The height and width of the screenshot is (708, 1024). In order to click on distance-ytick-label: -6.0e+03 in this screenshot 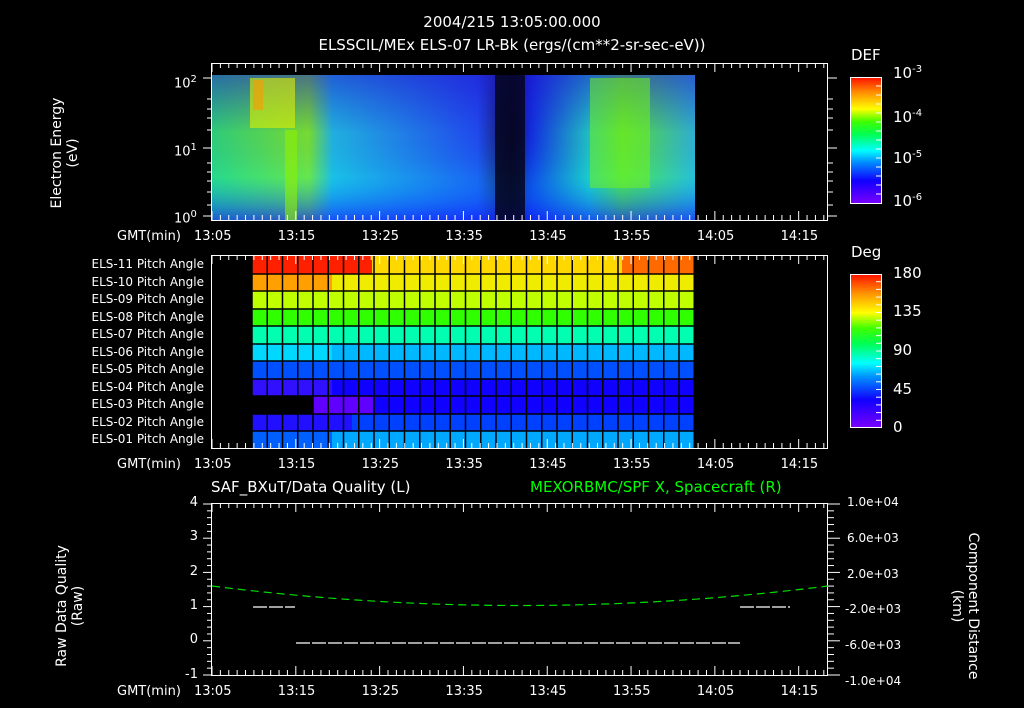, I will do `click(873, 645)`.